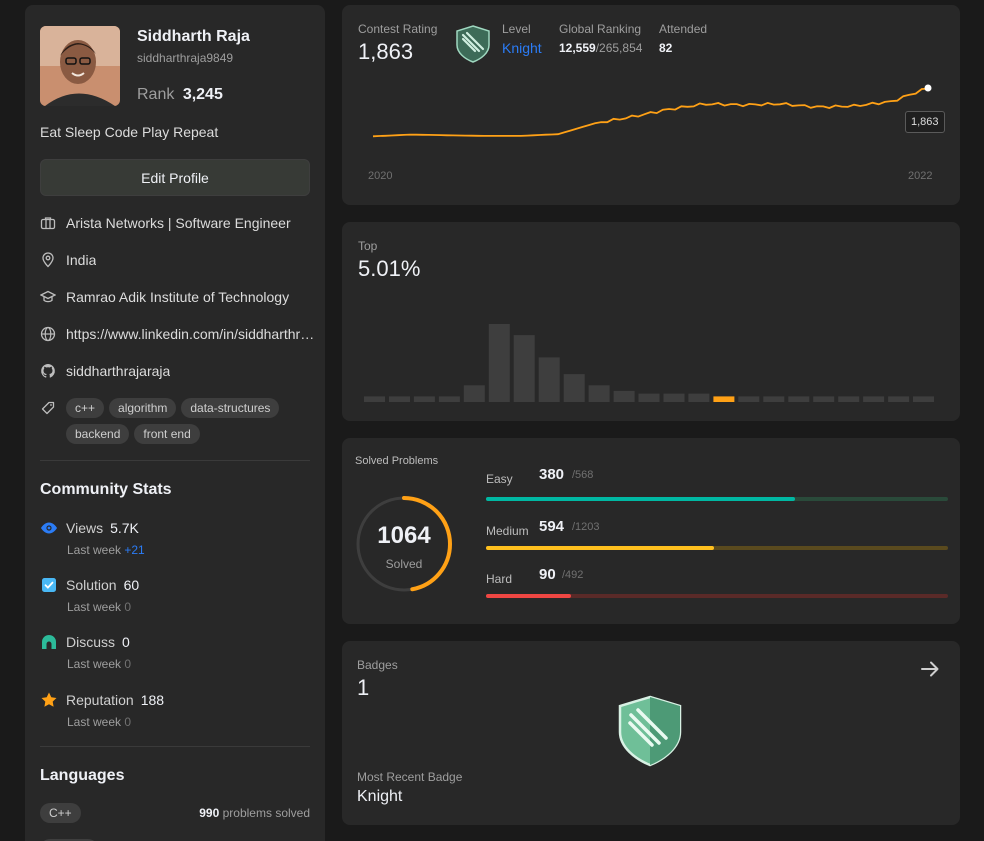 The width and height of the screenshot is (984, 841). I want to click on difficulty-solved: 380, so click(552, 474).